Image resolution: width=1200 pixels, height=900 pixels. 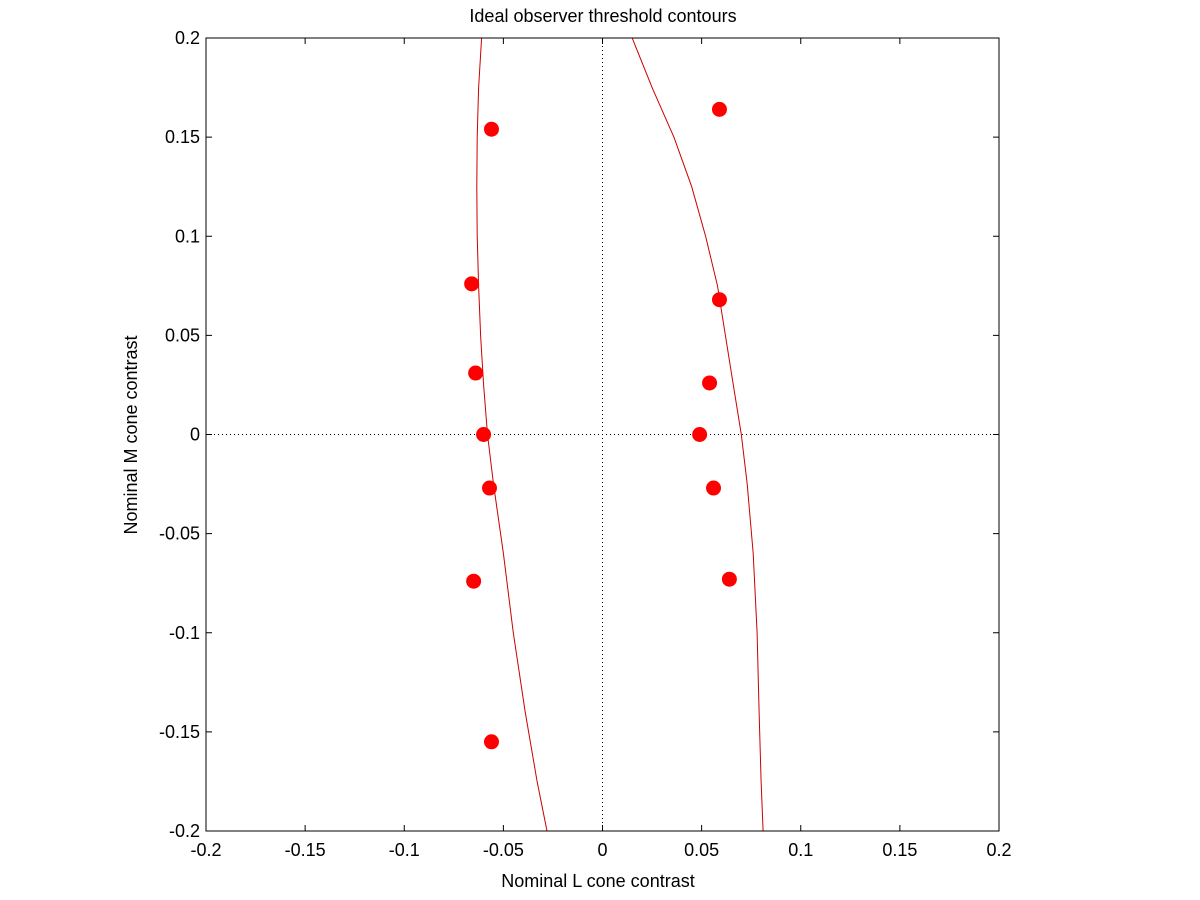 What do you see at coordinates (998, 850) in the screenshot?
I see `x-tick-label: 0.2` at bounding box center [998, 850].